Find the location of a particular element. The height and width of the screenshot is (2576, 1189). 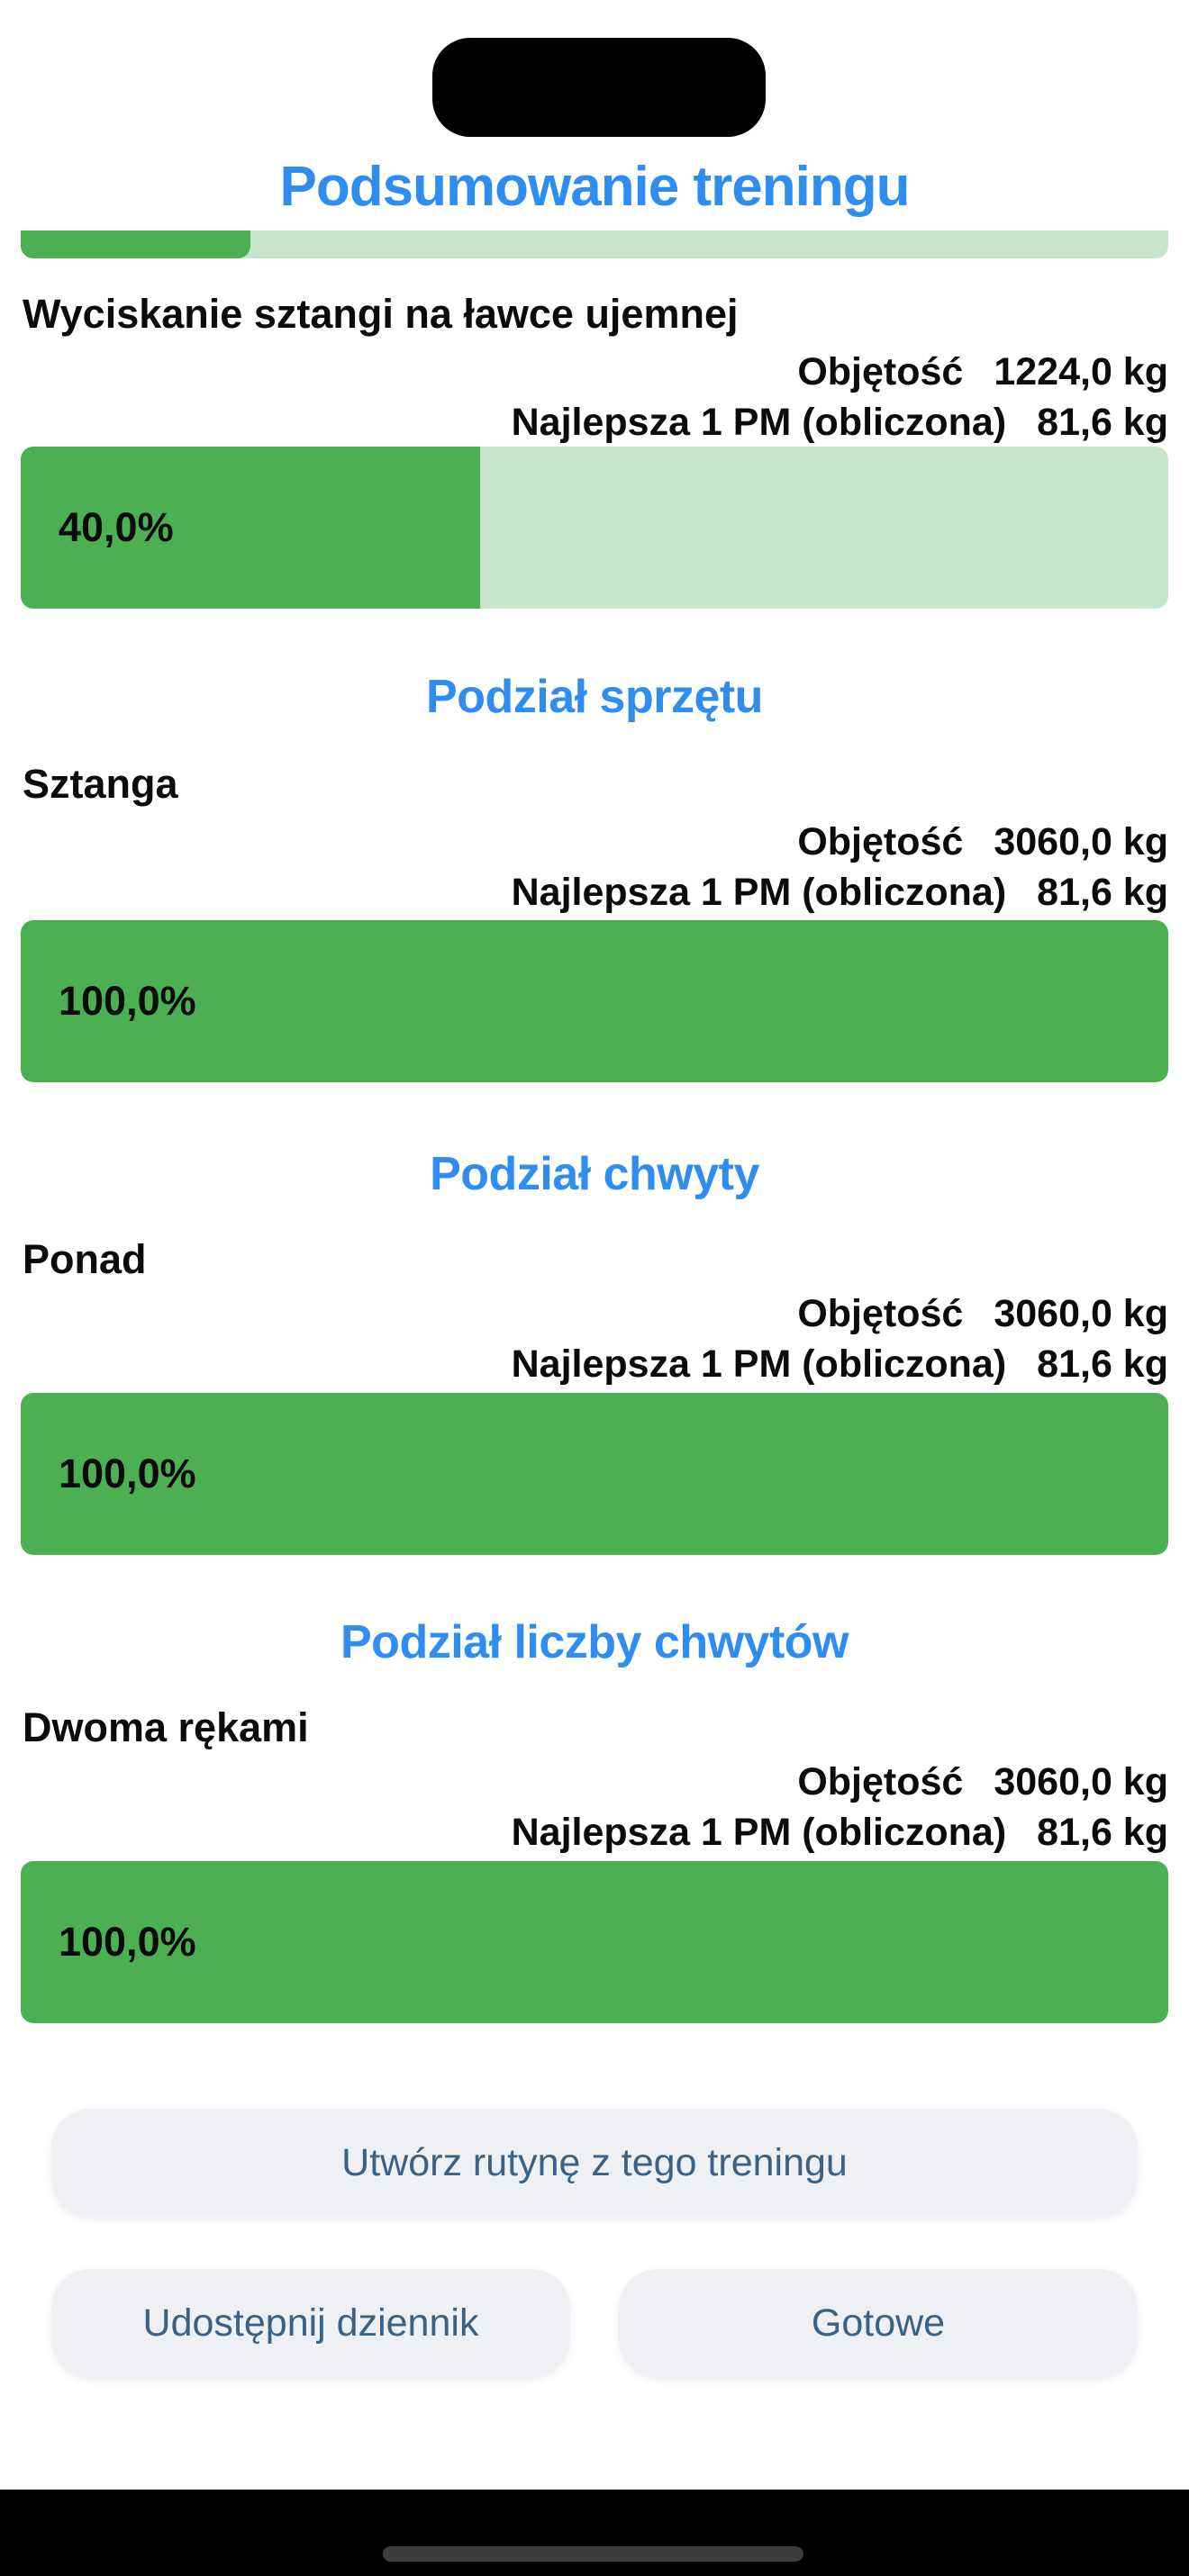

section-heading-grip: Podział chwyty is located at coordinates (594, 1174).